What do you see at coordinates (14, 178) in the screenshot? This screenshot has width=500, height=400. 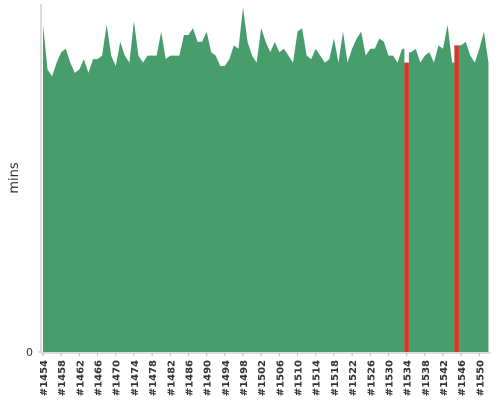 I see `y-axis-label: mins` at bounding box center [14, 178].